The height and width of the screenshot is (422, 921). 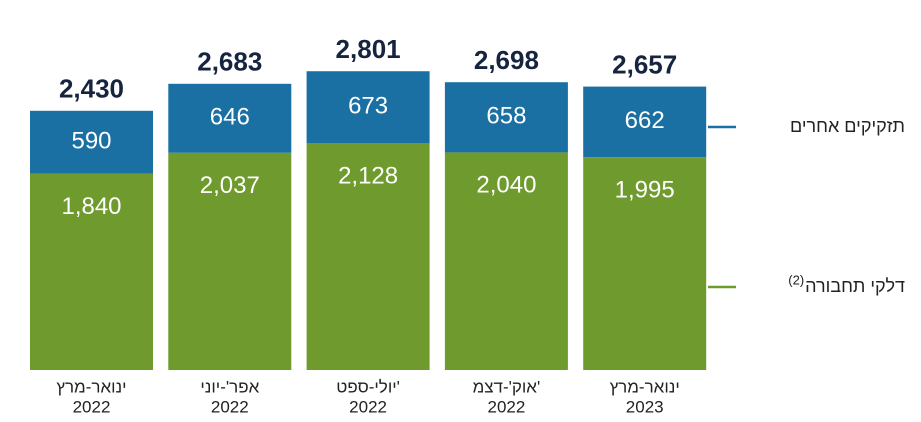 I want to click on value-label: 1,995, so click(x=645, y=190).